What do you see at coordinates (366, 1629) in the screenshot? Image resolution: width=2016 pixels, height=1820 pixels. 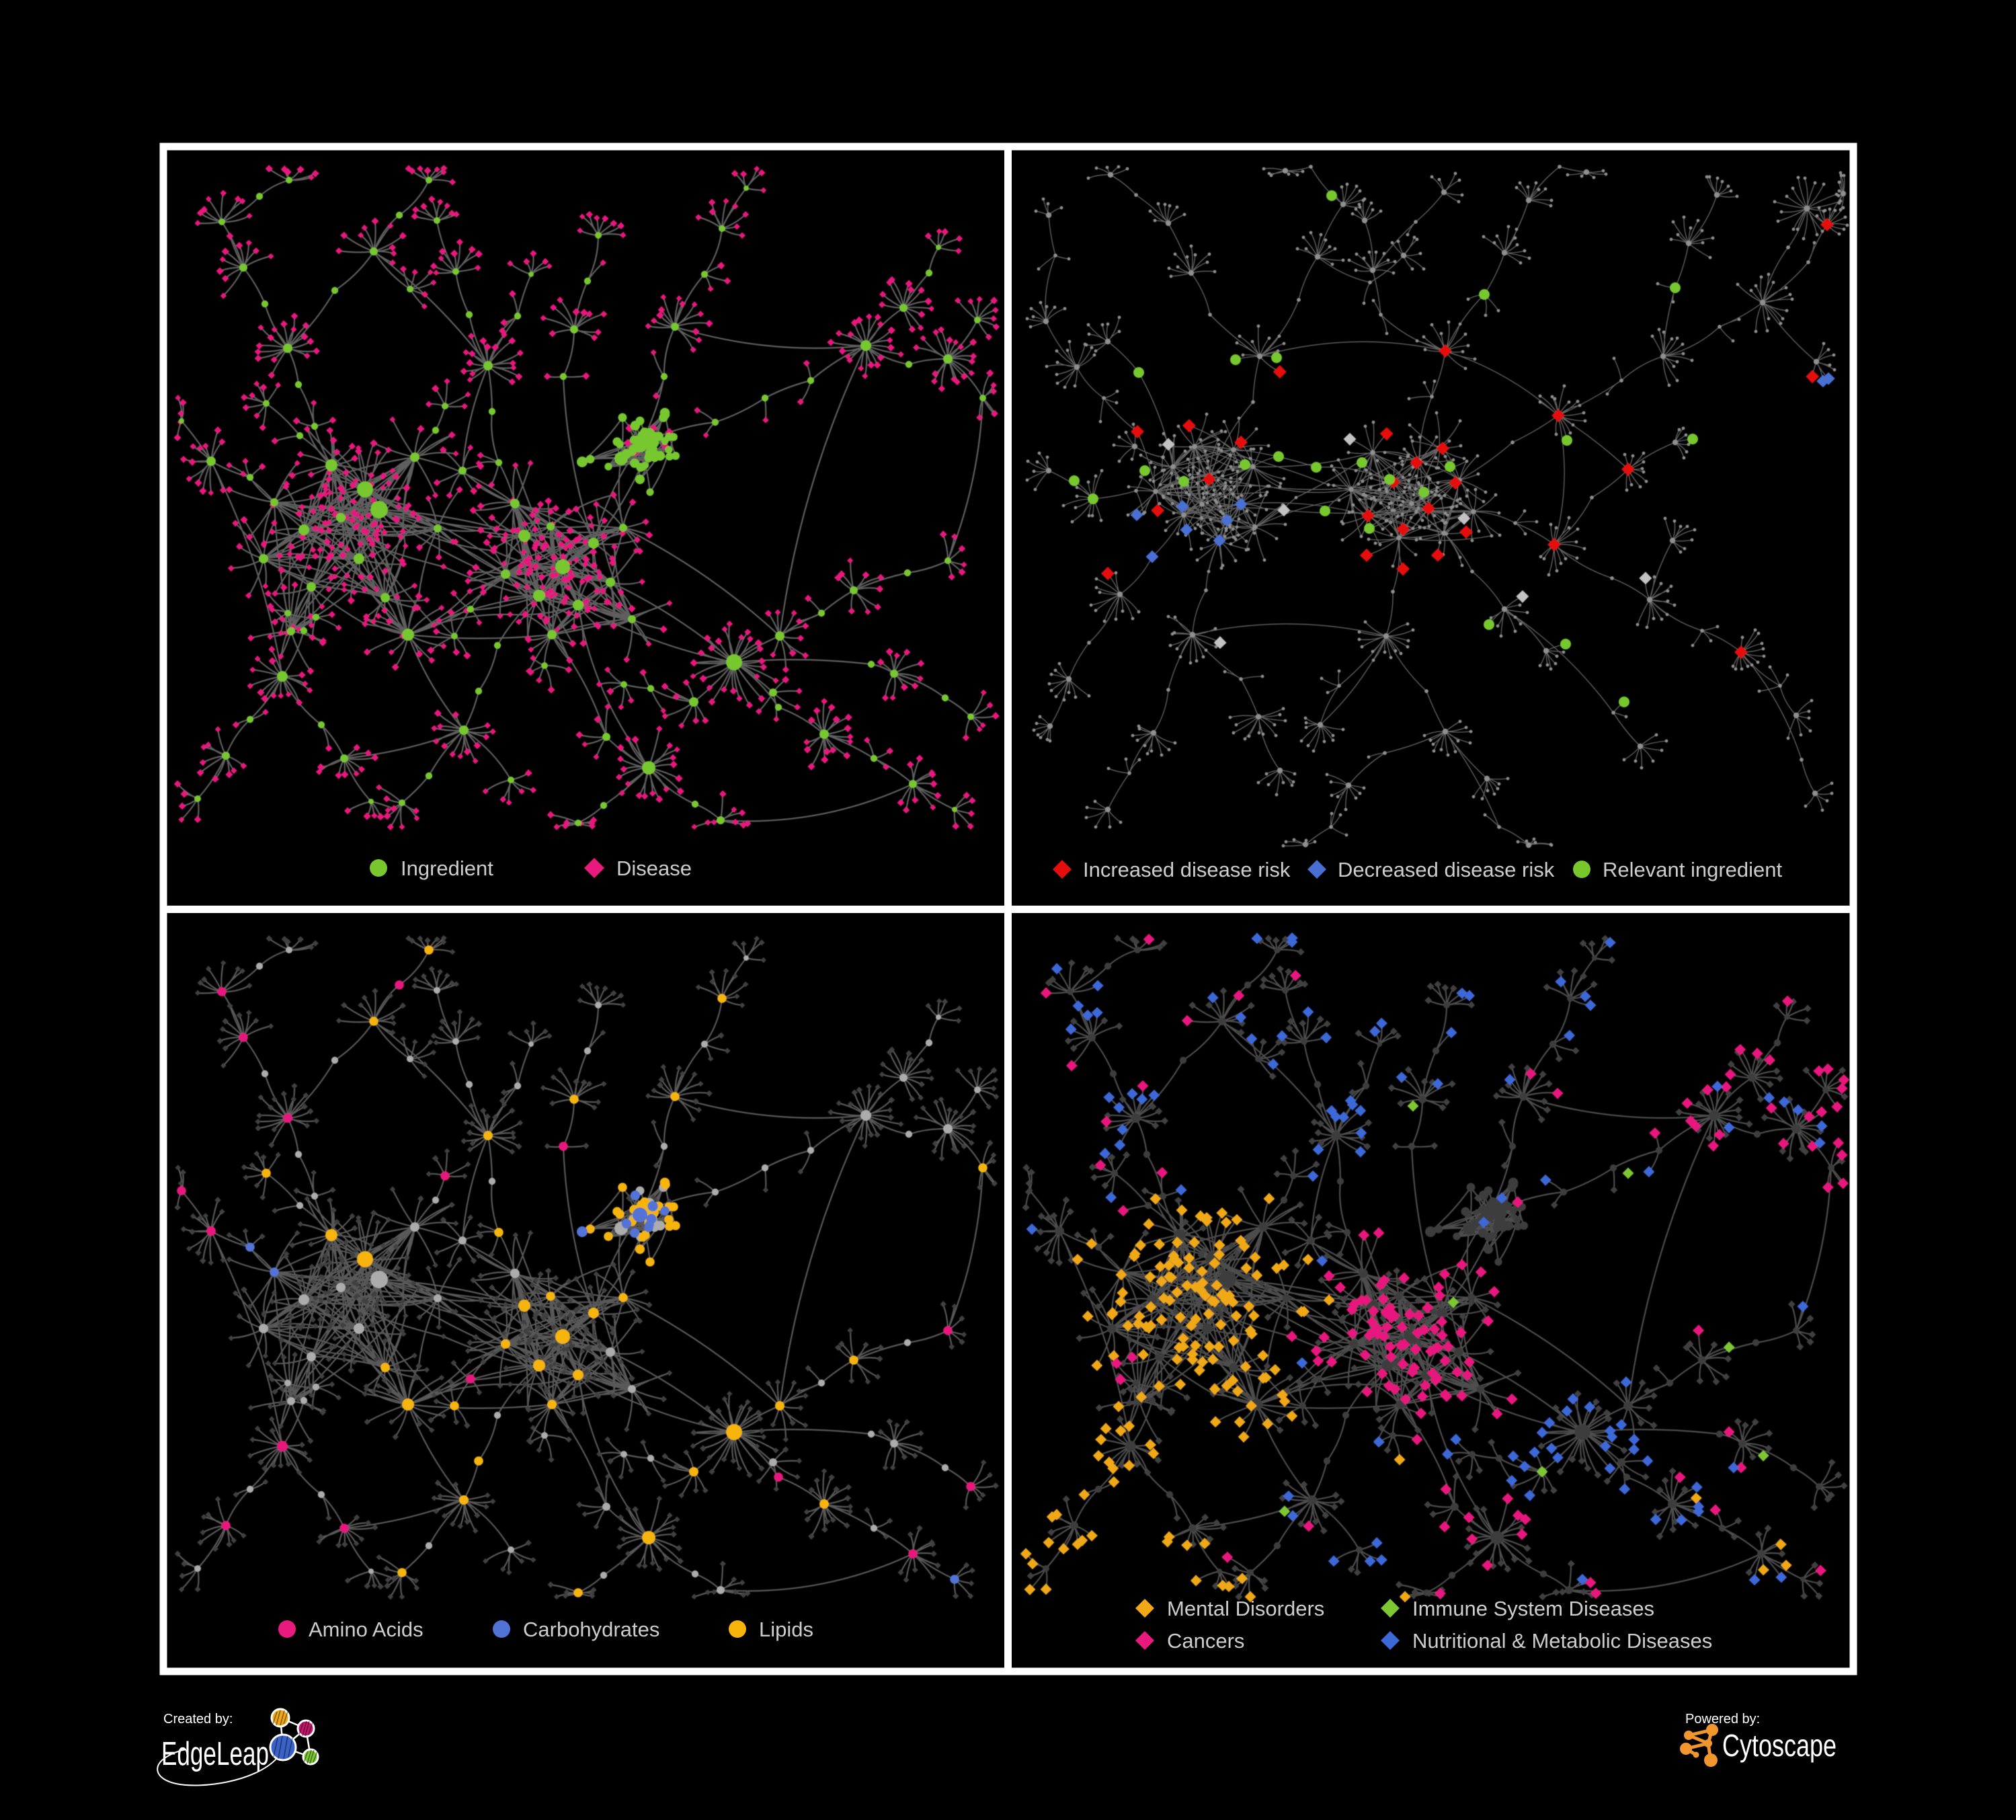 I see `svg-text: Amino Acids` at bounding box center [366, 1629].